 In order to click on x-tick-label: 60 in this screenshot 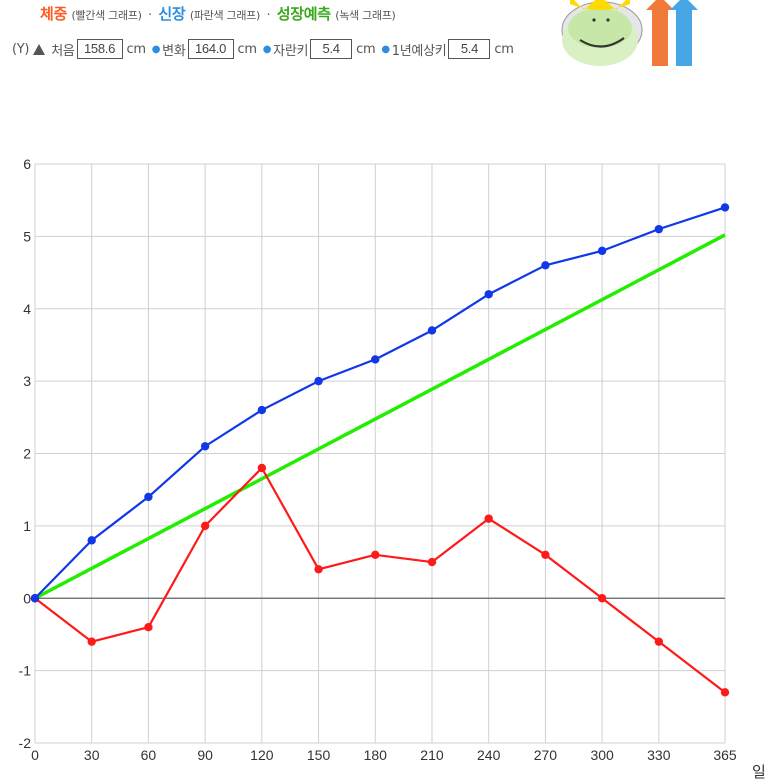, I will do `click(149, 755)`.